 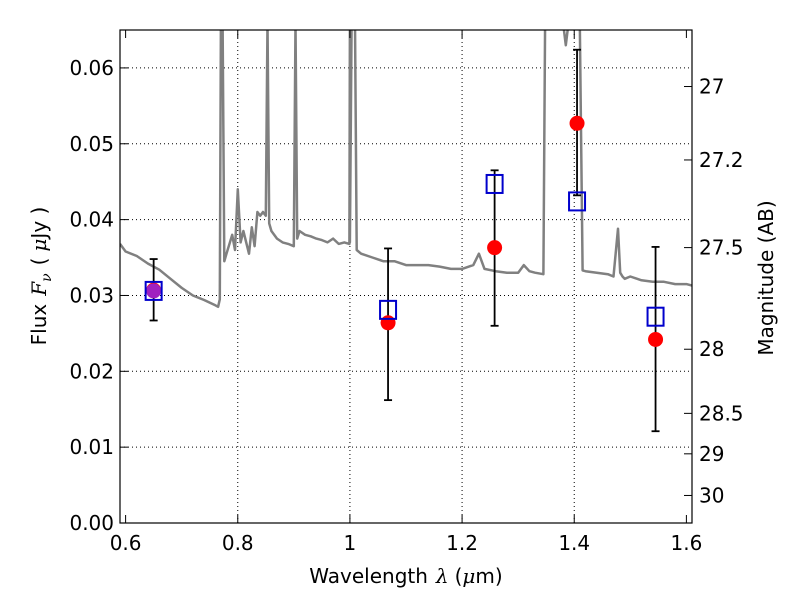 What do you see at coordinates (714, 291) in the screenshot?
I see `y2-axis-ticks: 27 27.2 27.5 28 28.5 29 30` at bounding box center [714, 291].